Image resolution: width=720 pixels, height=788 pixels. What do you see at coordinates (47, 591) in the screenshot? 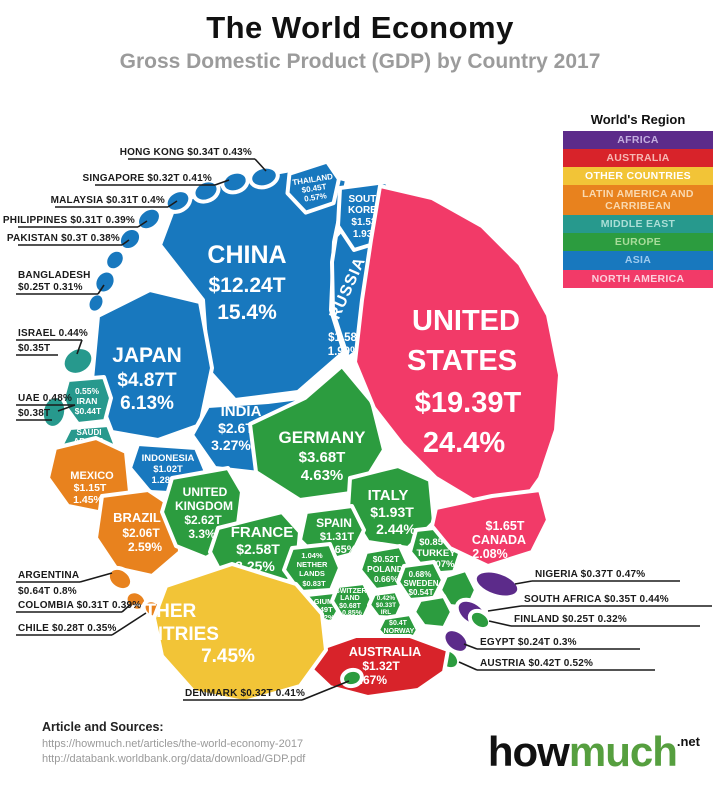
I see `callout-argentina-label-2: $0.64T 0.8%` at bounding box center [47, 591].